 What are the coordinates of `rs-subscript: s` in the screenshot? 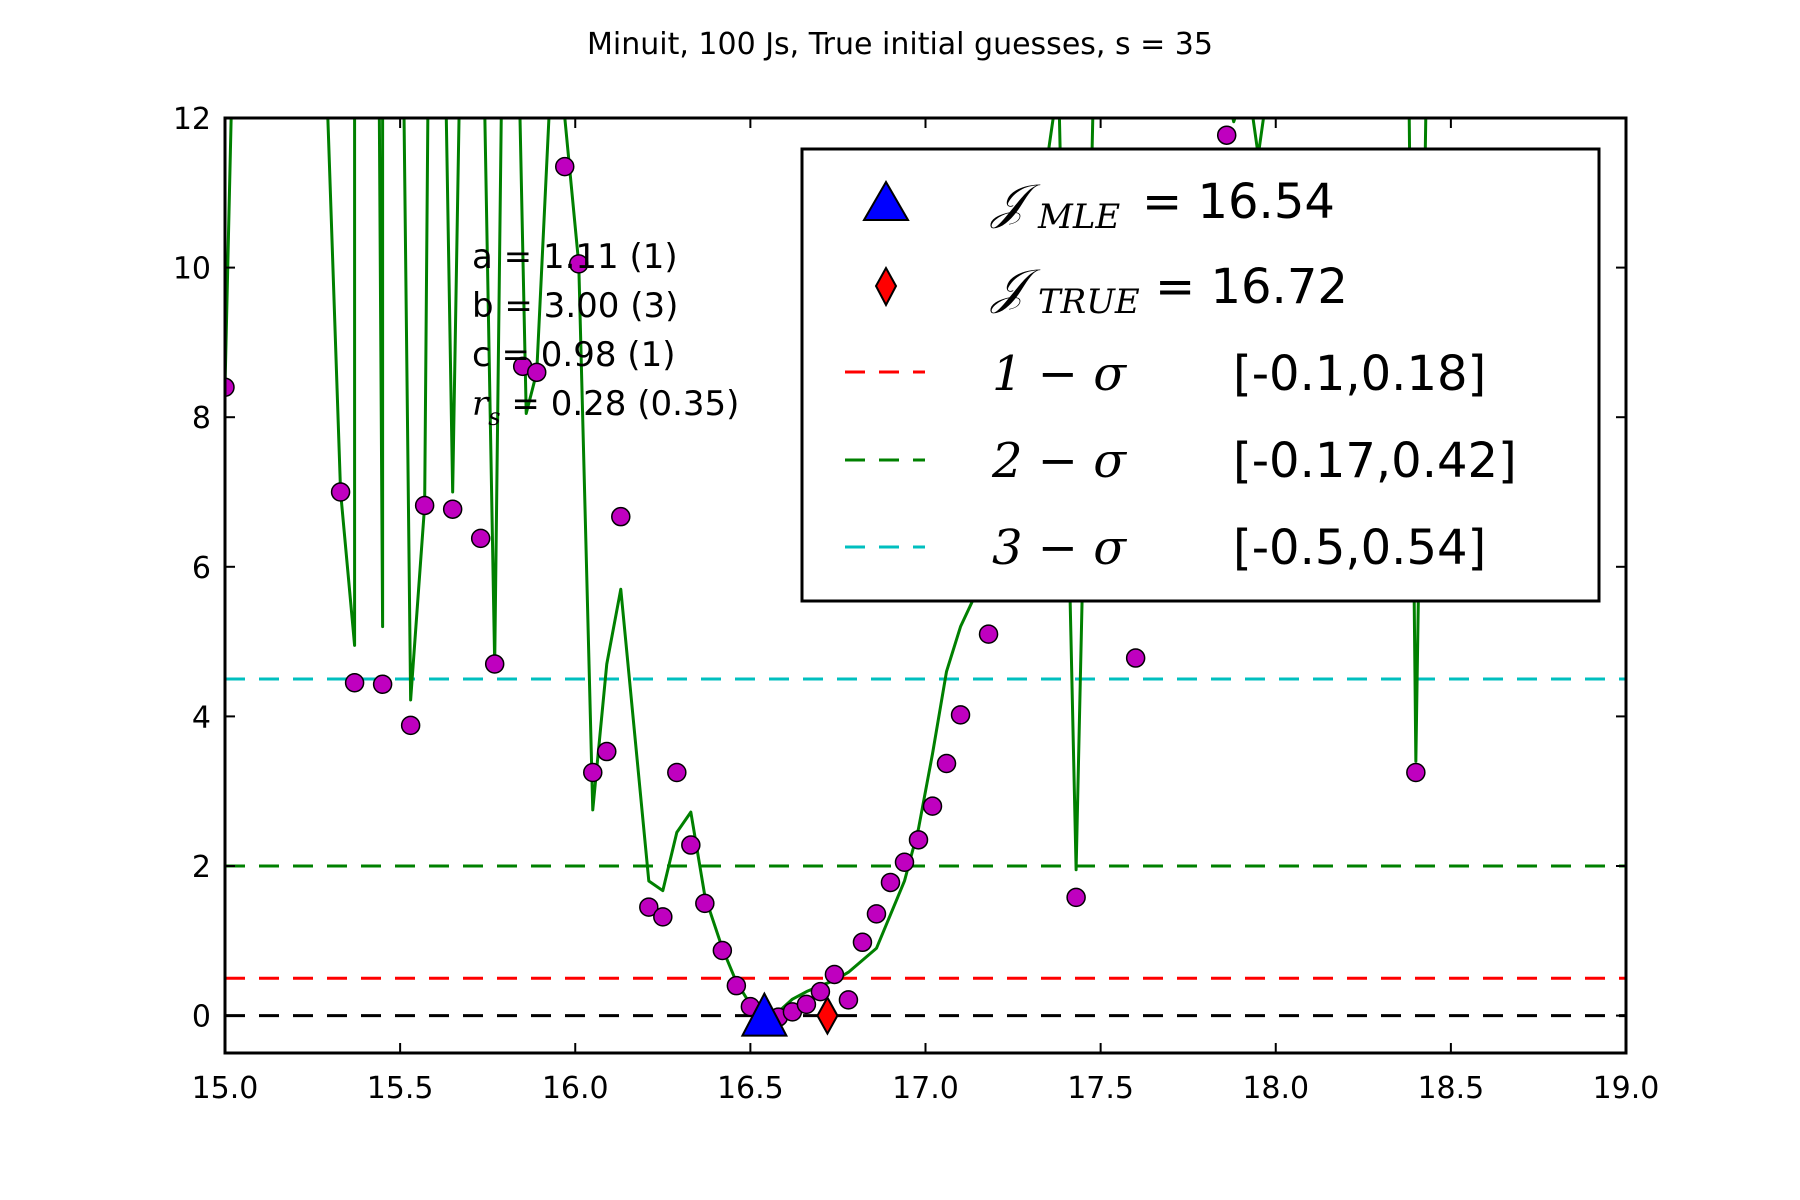 It's located at (494, 417).